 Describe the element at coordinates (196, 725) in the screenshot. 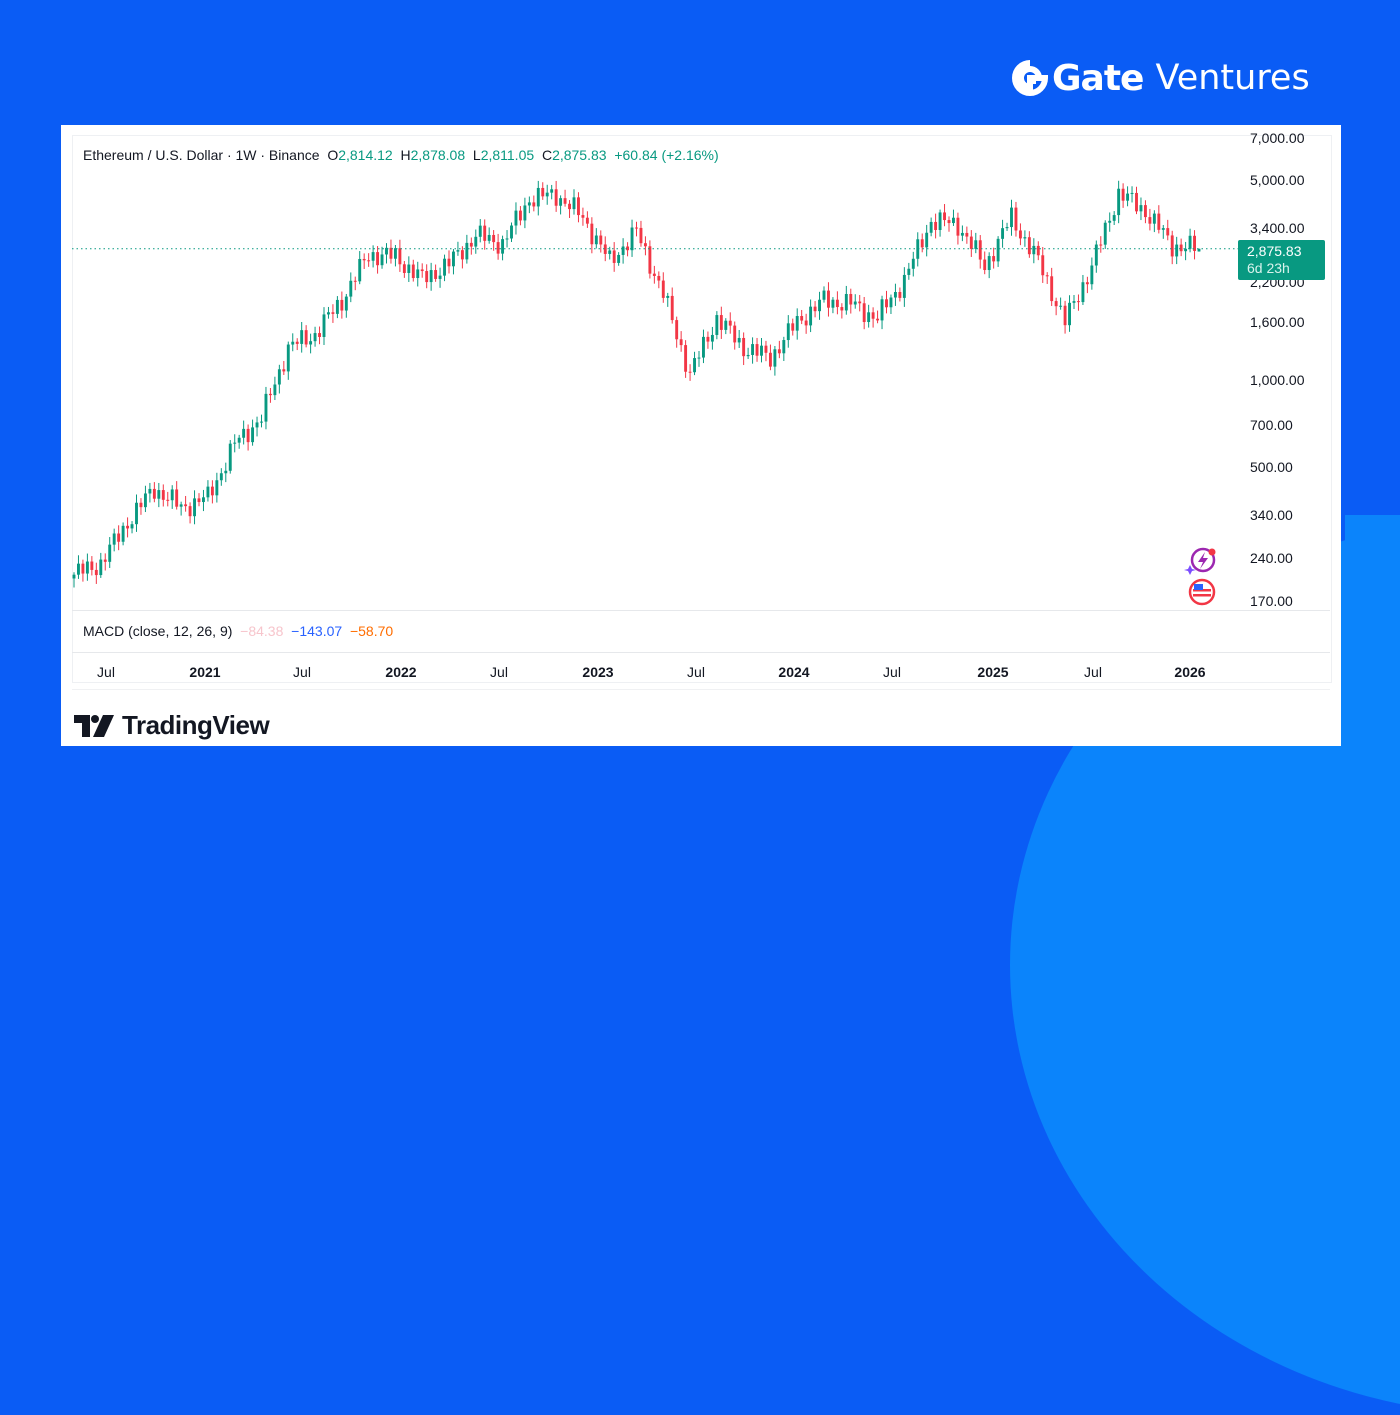

I see `tradingview-label: TradingView` at that location.